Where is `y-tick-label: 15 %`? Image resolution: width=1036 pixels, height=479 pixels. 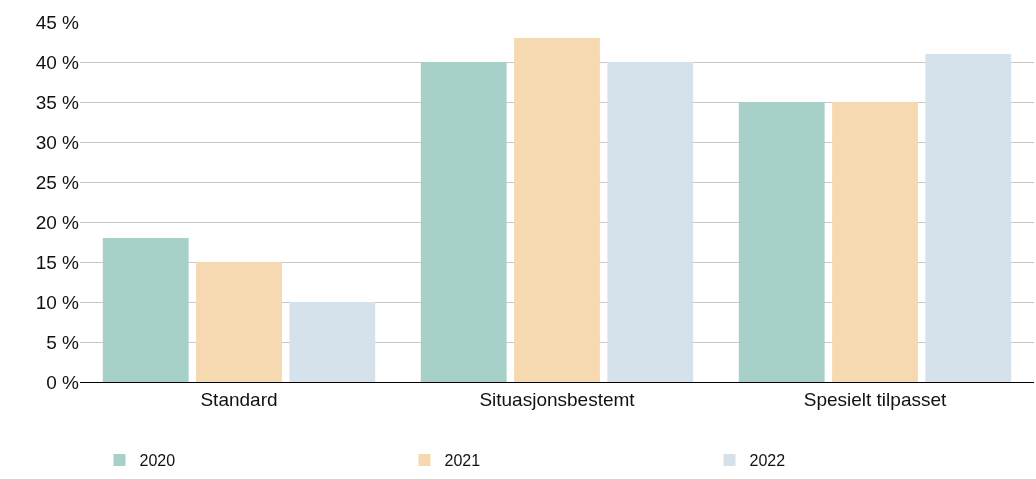 y-tick-label: 15 % is located at coordinates (57, 262).